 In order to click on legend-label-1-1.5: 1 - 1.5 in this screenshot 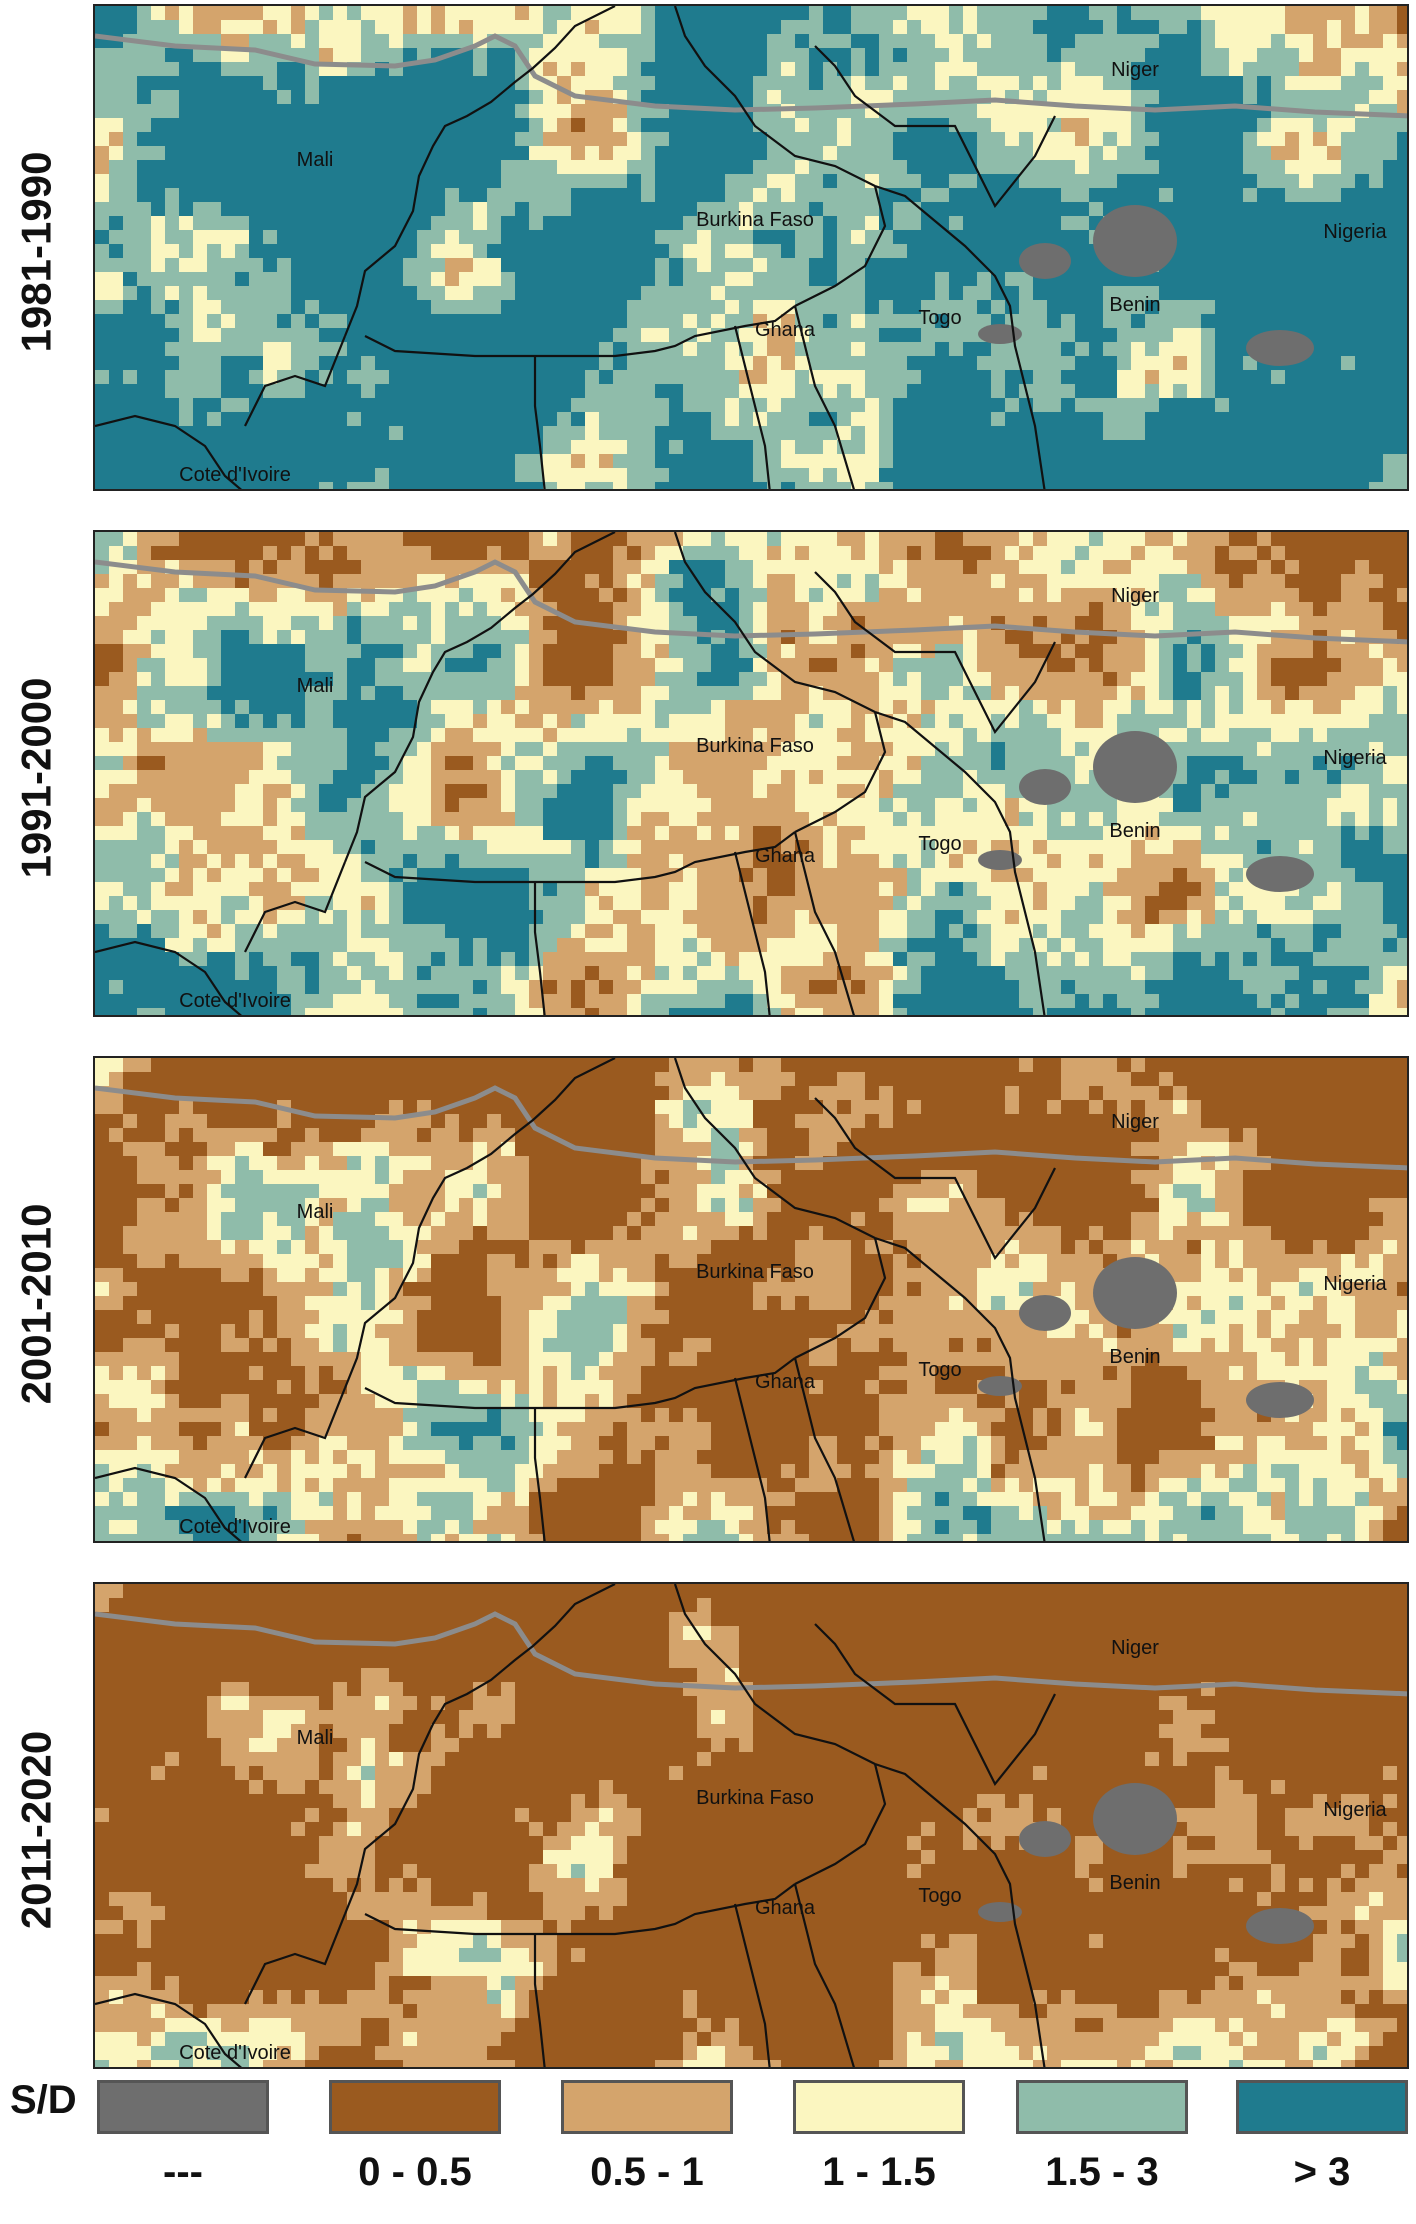, I will do `click(879, 2172)`.